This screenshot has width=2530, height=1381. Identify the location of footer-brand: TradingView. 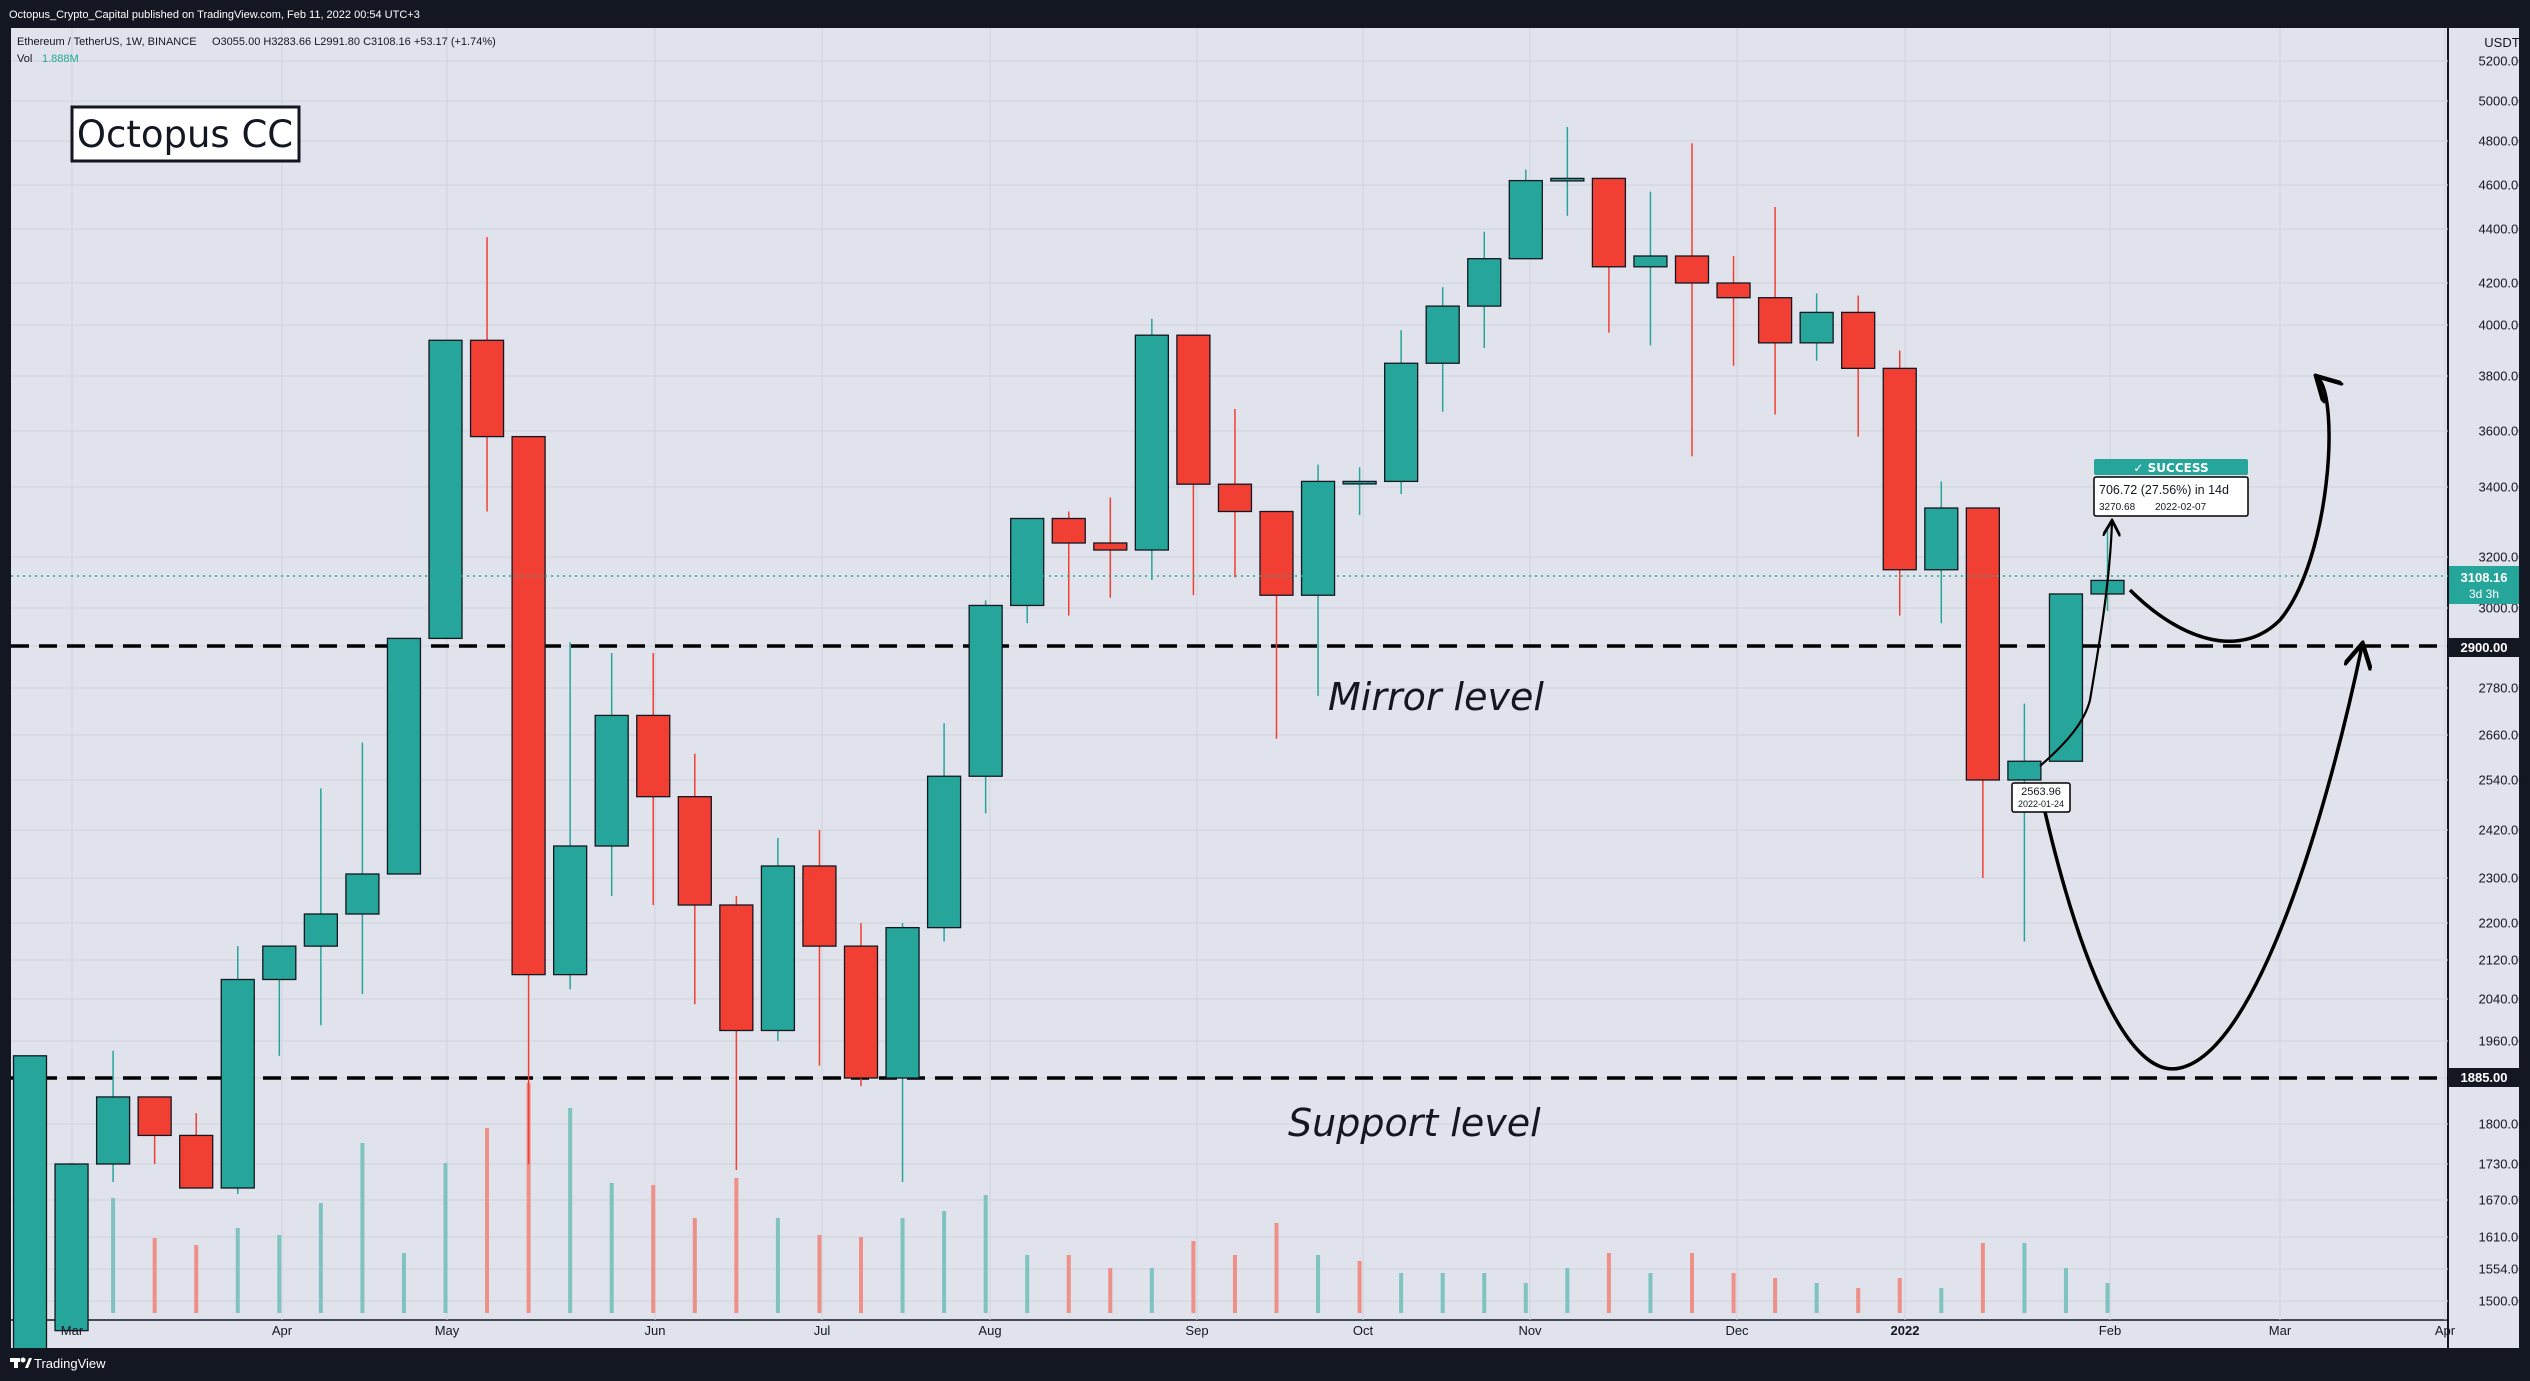
(70, 1363).